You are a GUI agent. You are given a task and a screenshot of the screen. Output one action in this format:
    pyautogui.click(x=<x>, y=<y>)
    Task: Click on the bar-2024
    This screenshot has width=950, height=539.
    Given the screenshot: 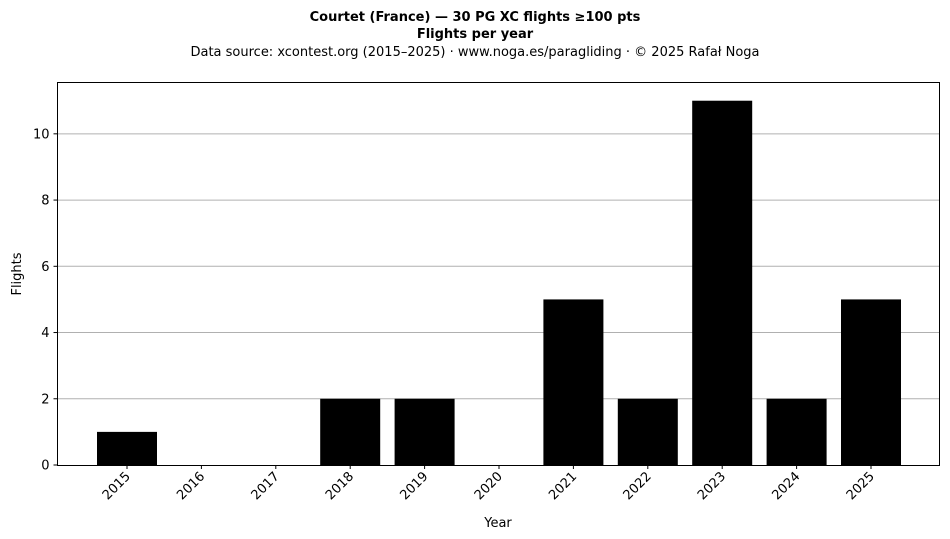 What is the action you would take?
    pyautogui.click(x=796, y=431)
    